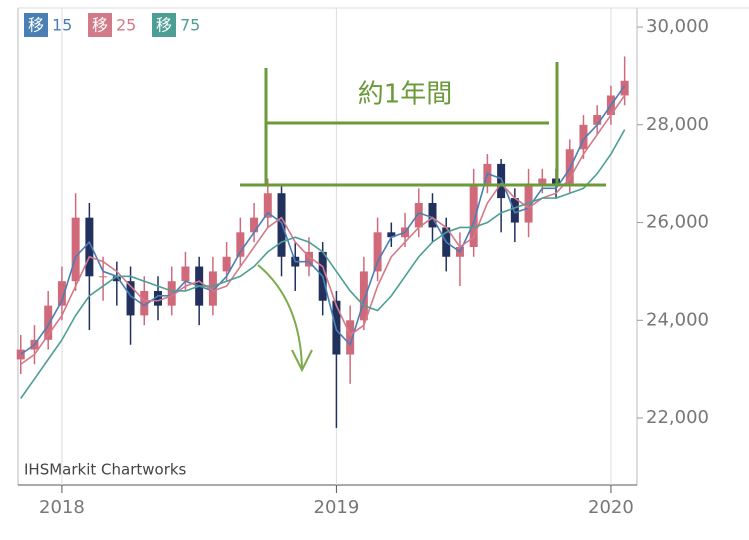 The image size is (749, 540). What do you see at coordinates (337, 507) in the screenshot?
I see `x-tick-label: 2019` at bounding box center [337, 507].